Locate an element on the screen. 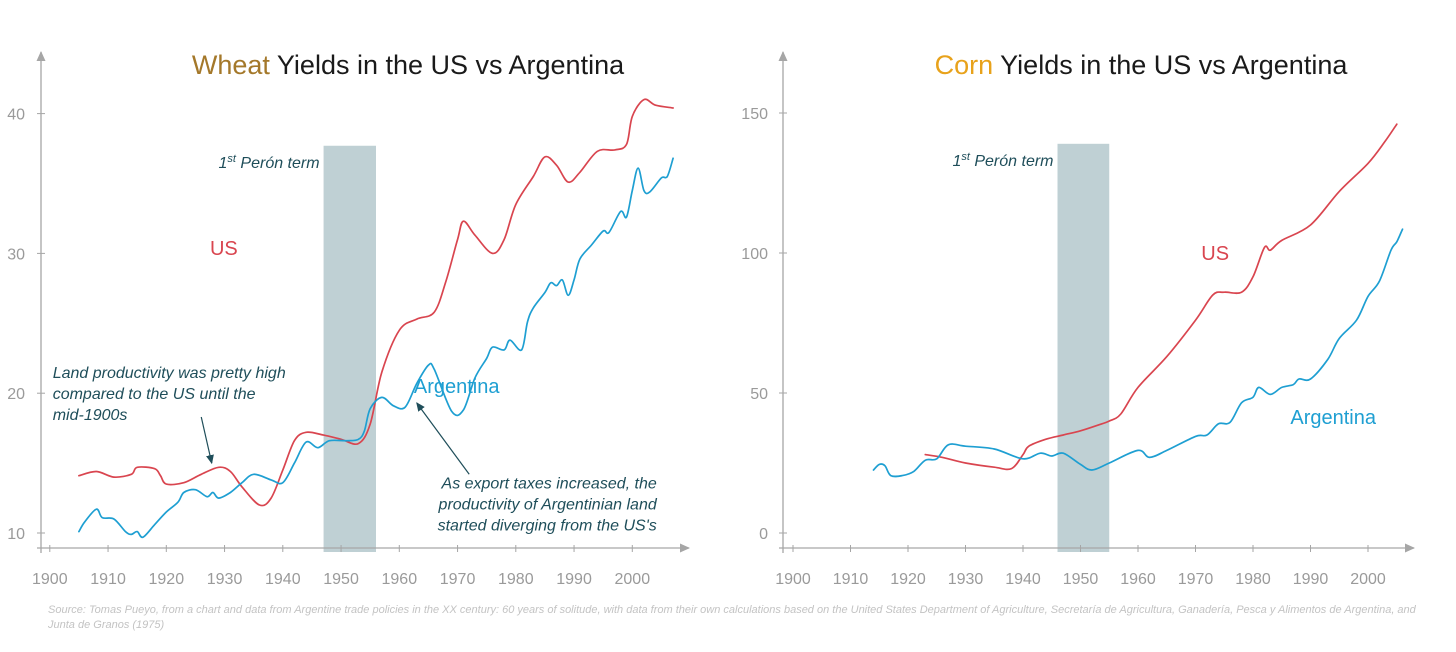 This screenshot has height=652, width=1456. corn-title-highlight: Corn is located at coordinates (964, 65).